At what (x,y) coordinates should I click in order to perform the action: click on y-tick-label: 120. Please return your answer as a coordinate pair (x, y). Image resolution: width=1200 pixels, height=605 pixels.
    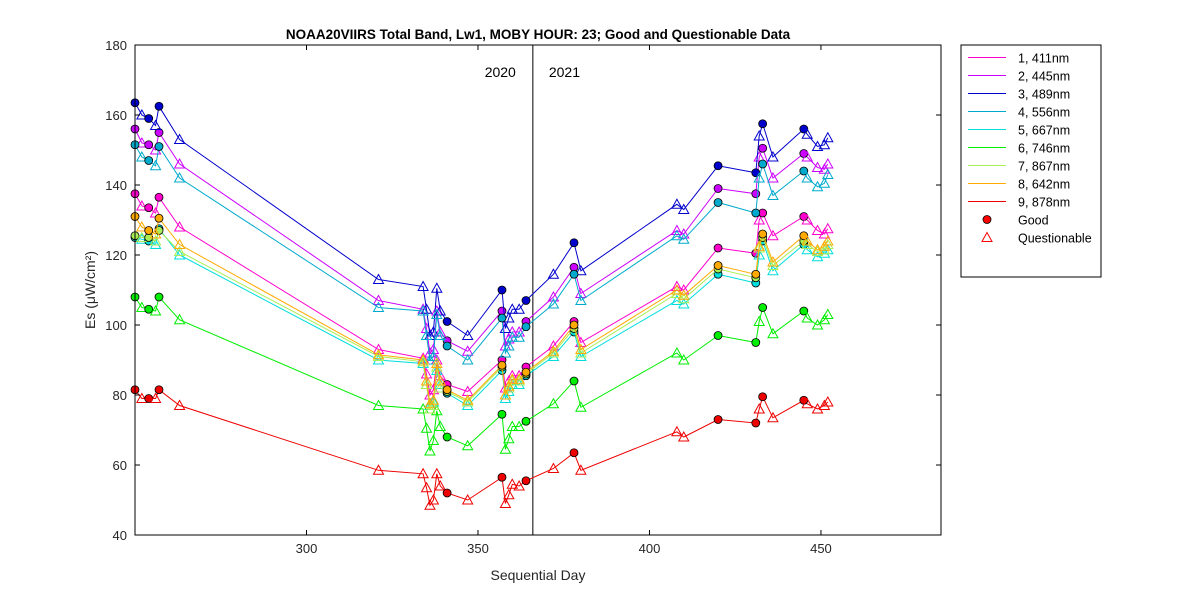
    Looking at the image, I should click on (116, 255).